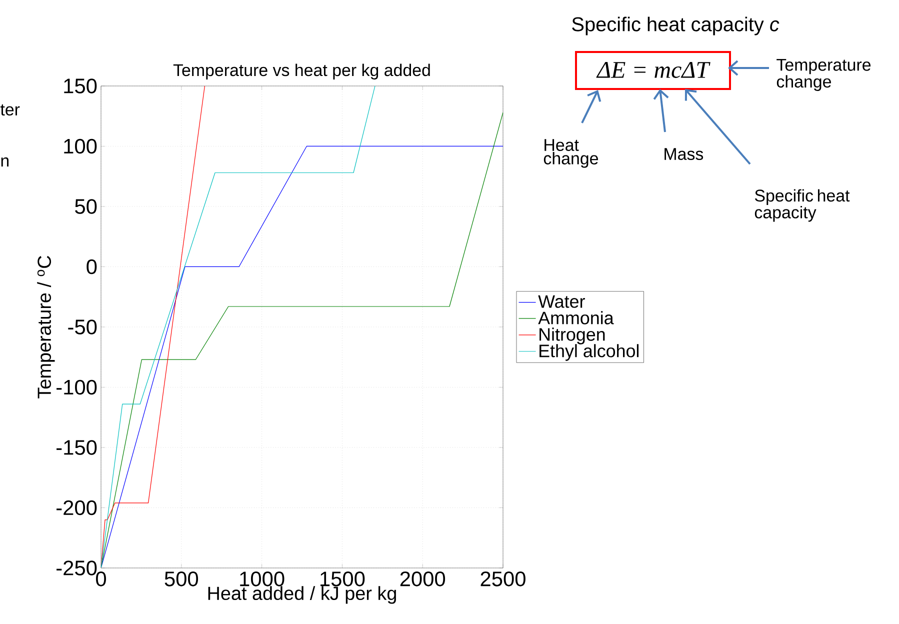 The image size is (899, 624). Describe the element at coordinates (101, 579) in the screenshot. I see `x-tick-label: 0` at that location.